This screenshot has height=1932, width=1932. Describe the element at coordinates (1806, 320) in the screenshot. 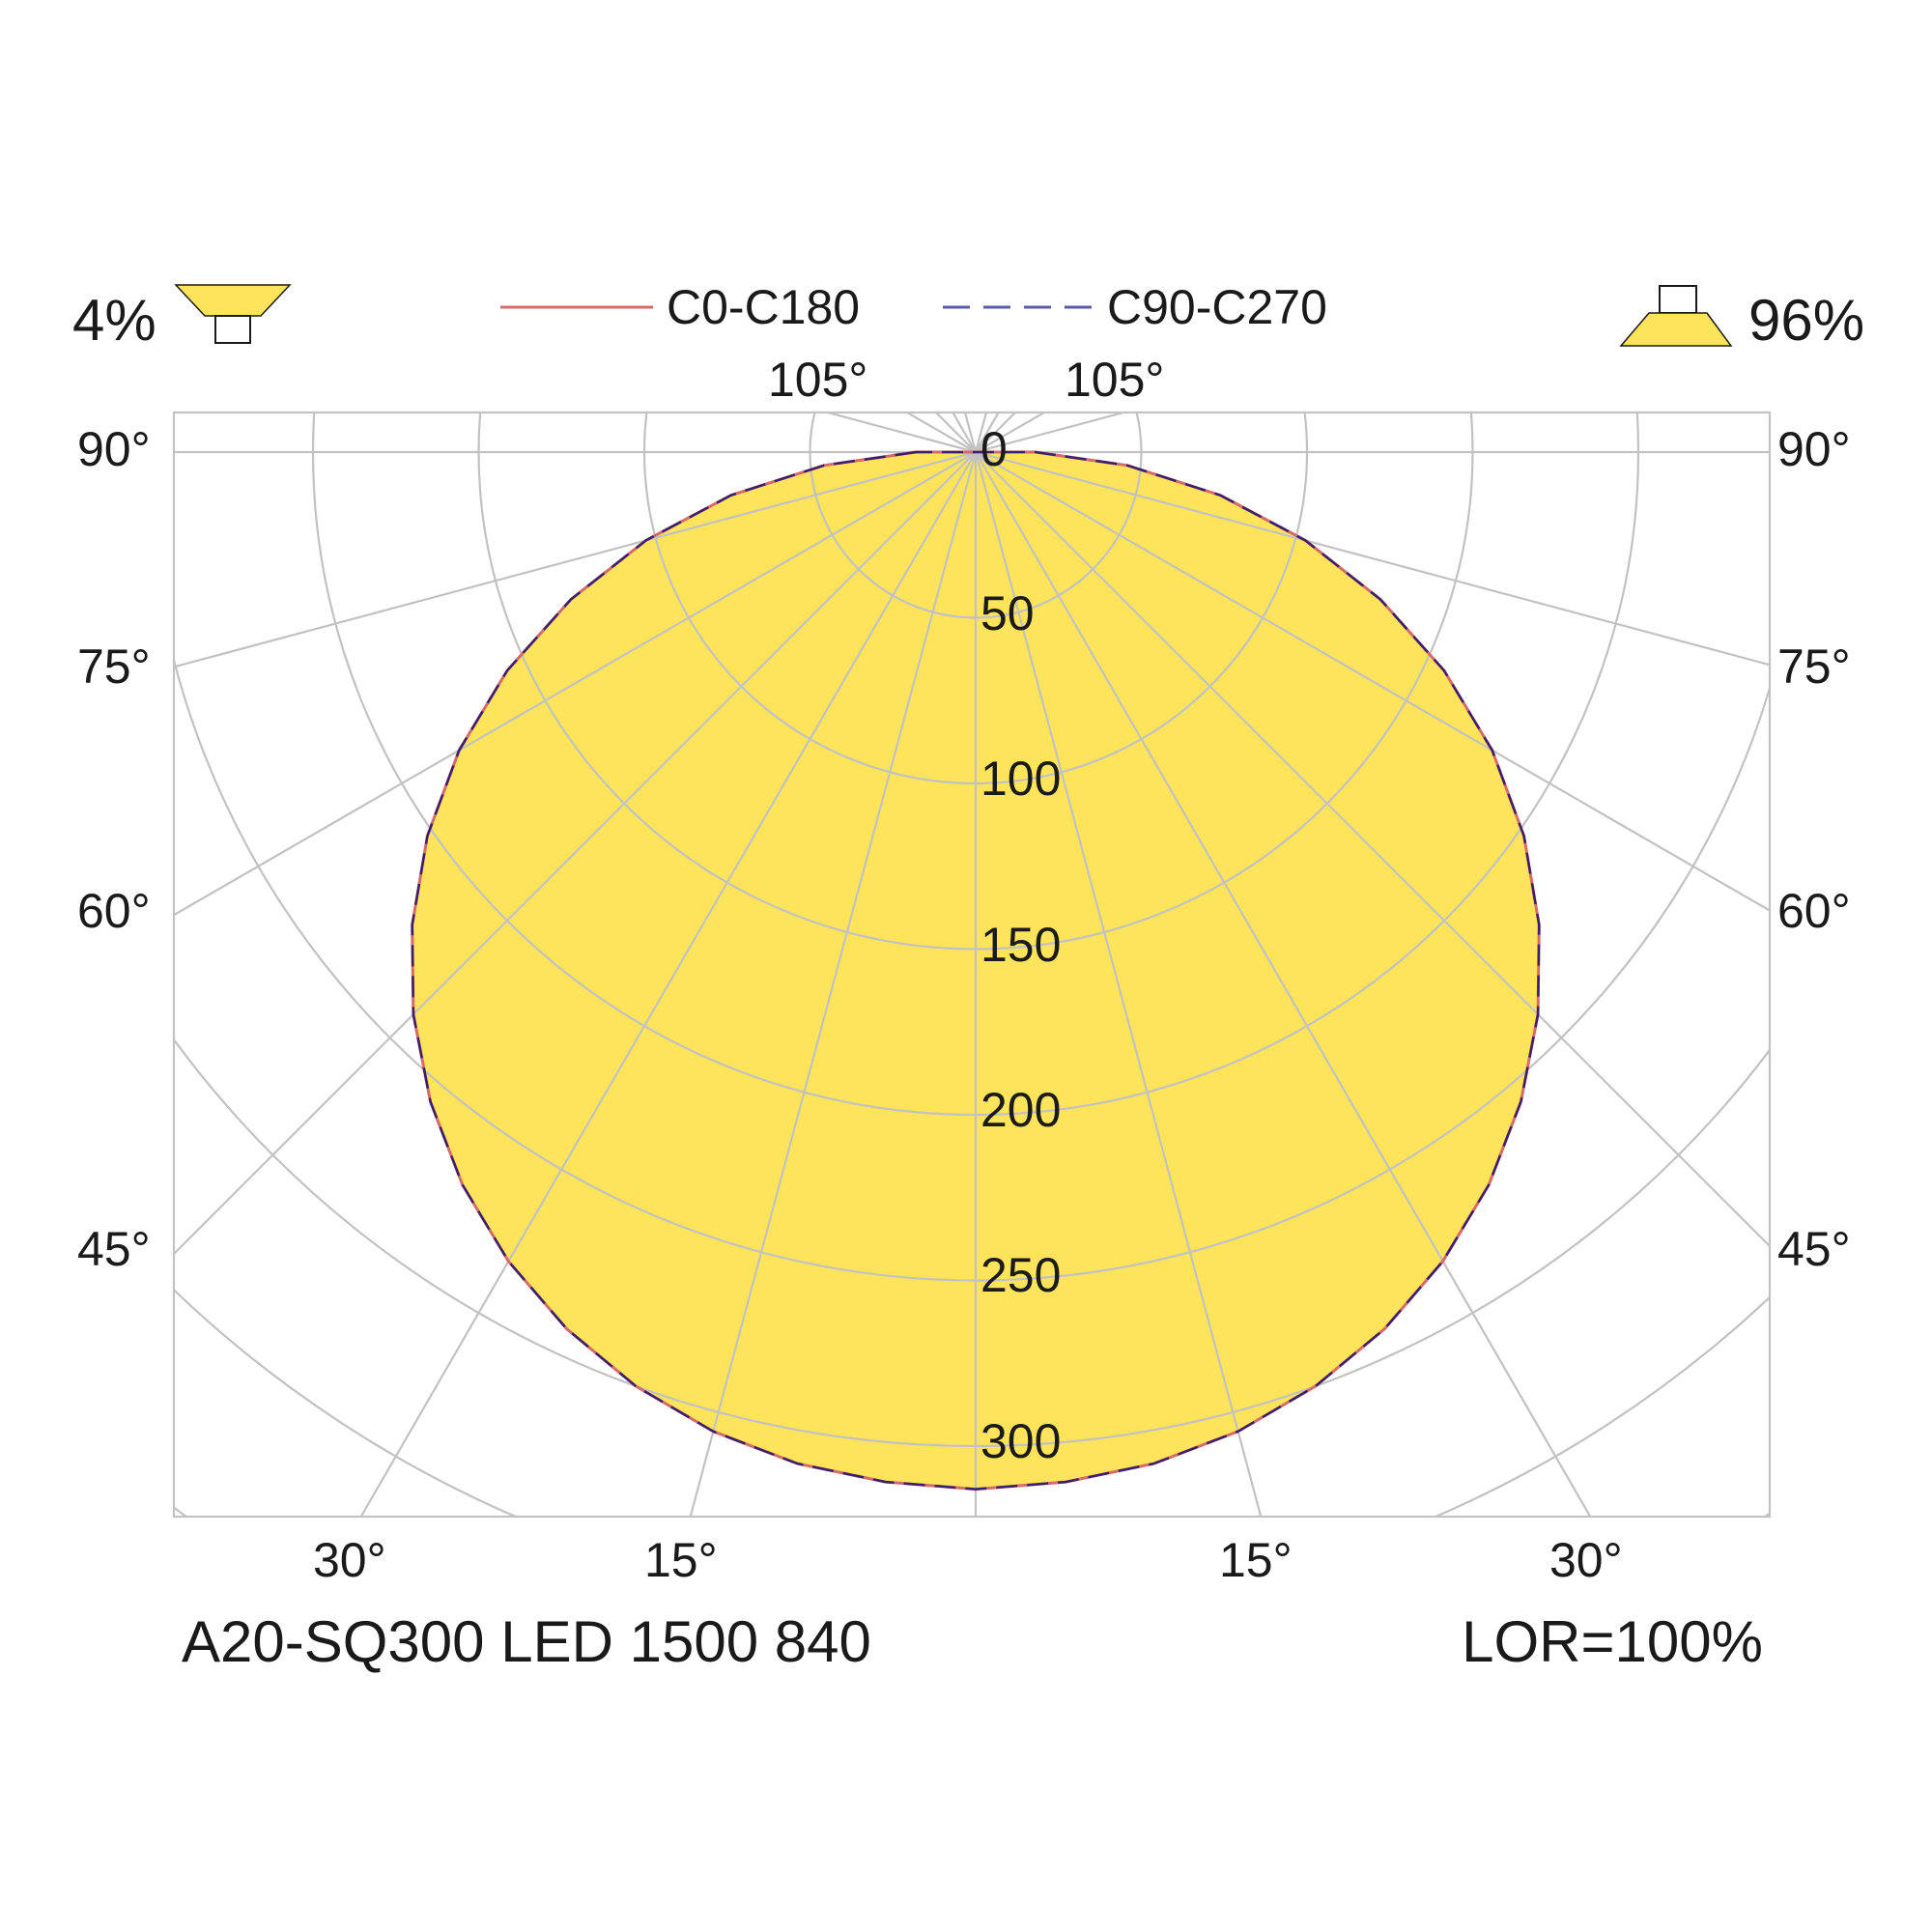

I see `downward-ratio-label: 96%` at that location.